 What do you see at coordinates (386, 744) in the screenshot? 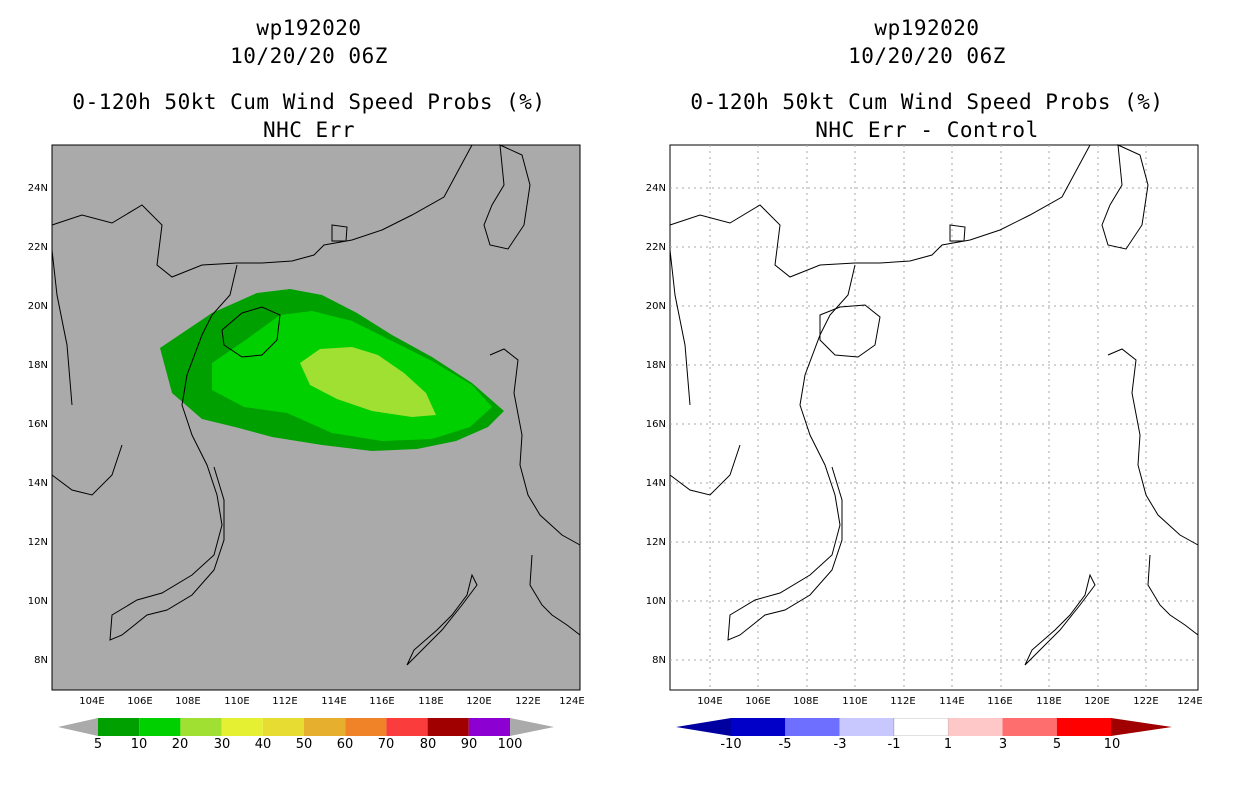
I see `colorbar-label: 70` at bounding box center [386, 744].